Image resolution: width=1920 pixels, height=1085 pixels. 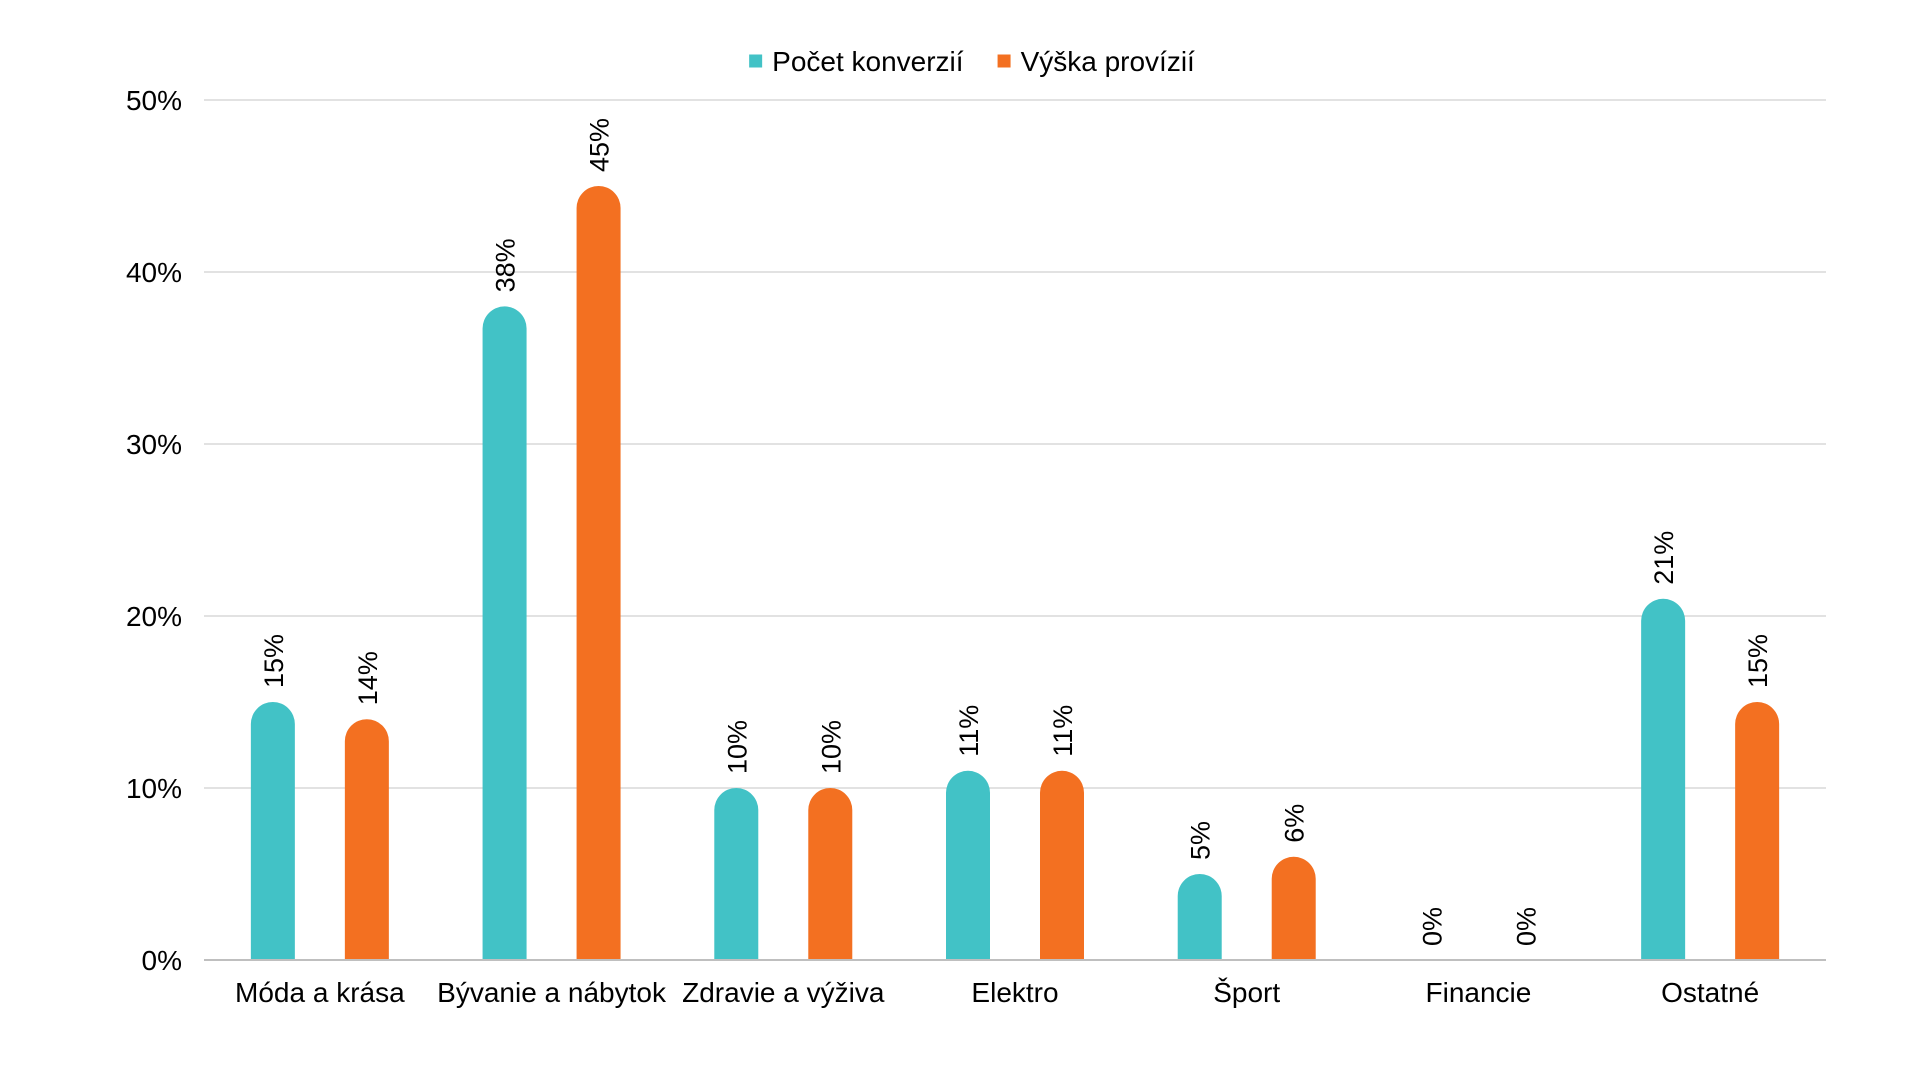 What do you see at coordinates (783, 992) in the screenshot?
I see `x-tick-label: Zdravie a výživa` at bounding box center [783, 992].